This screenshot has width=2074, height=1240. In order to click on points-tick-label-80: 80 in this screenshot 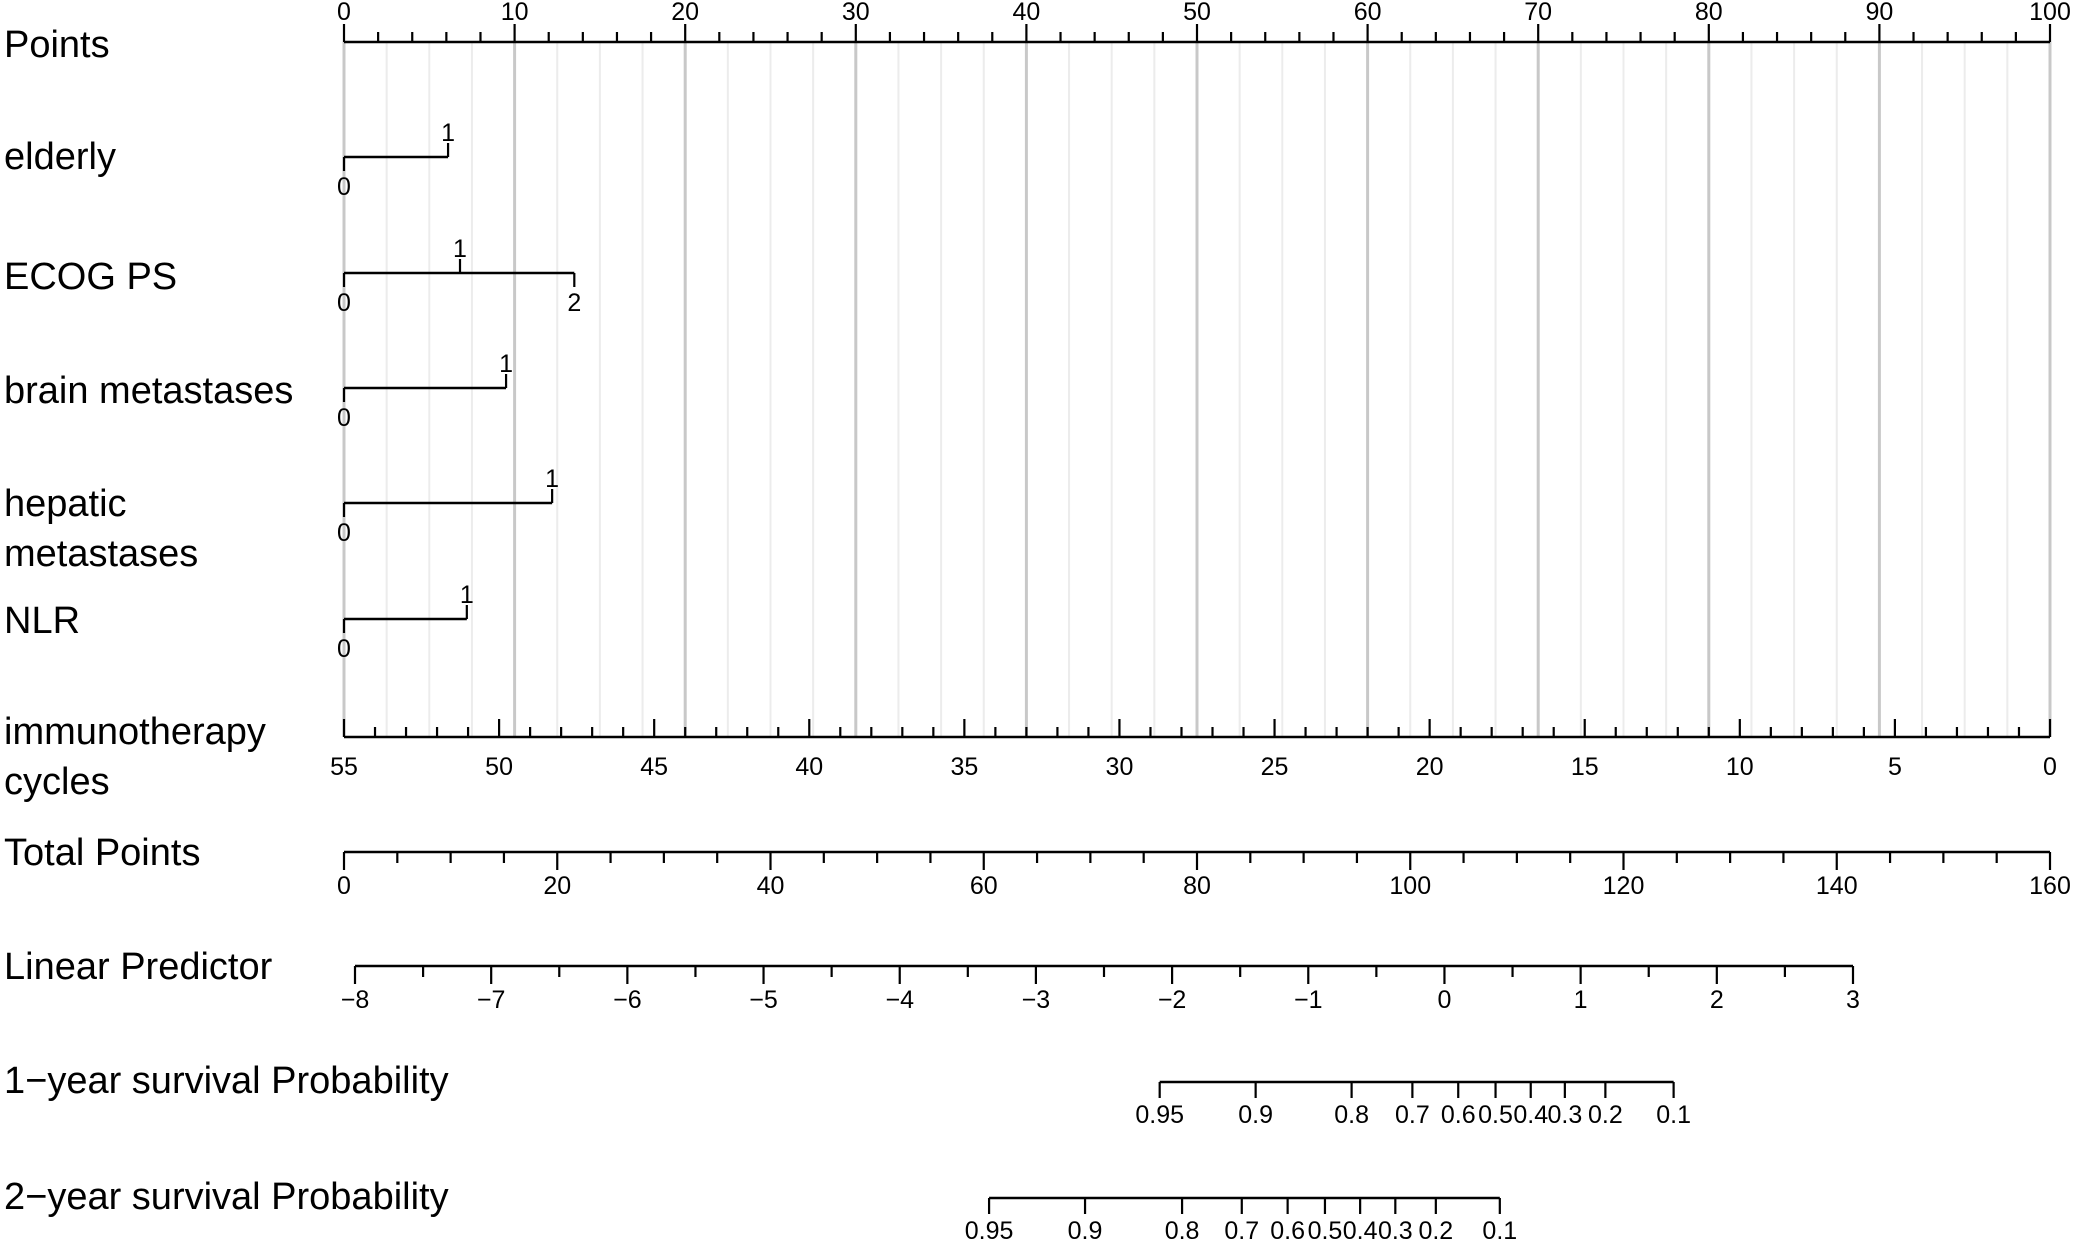, I will do `click(1709, 13)`.